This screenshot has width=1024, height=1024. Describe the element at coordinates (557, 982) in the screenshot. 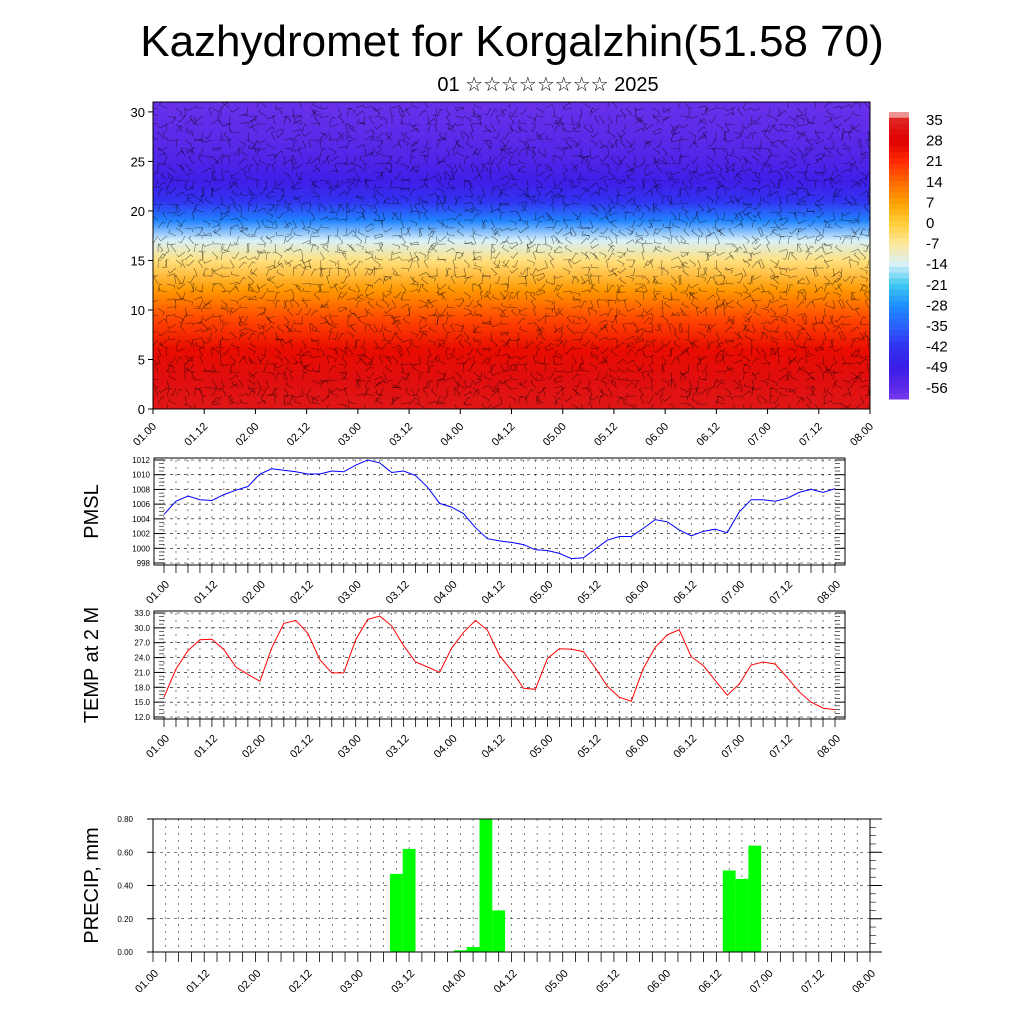

I see `x-tick-label: 05.00` at that location.